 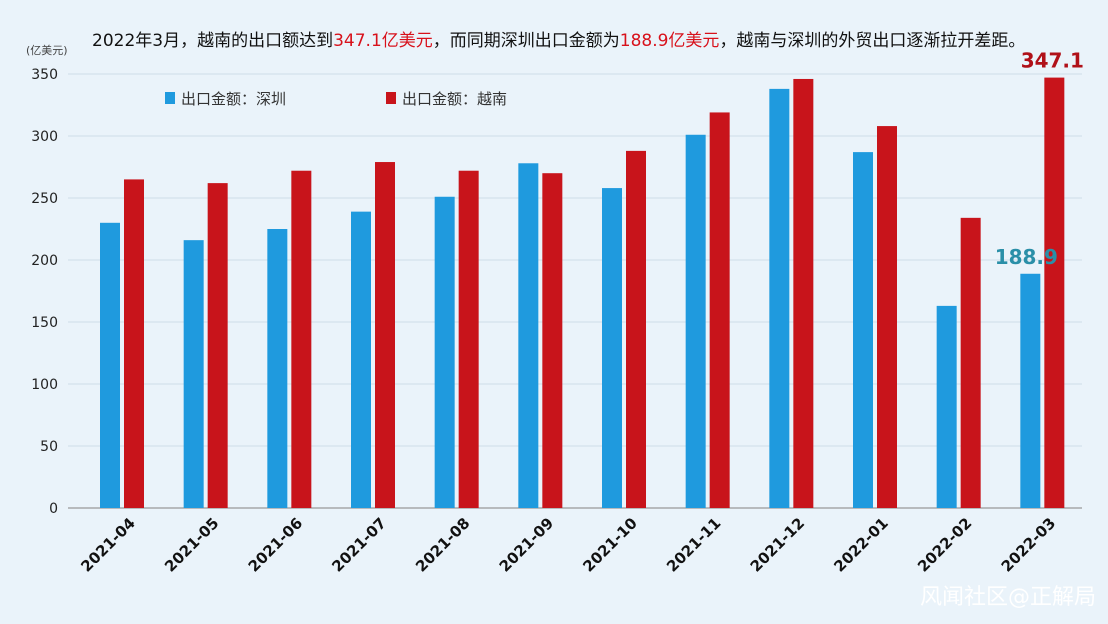 I want to click on y-tick-label: 50, so click(x=49, y=447).